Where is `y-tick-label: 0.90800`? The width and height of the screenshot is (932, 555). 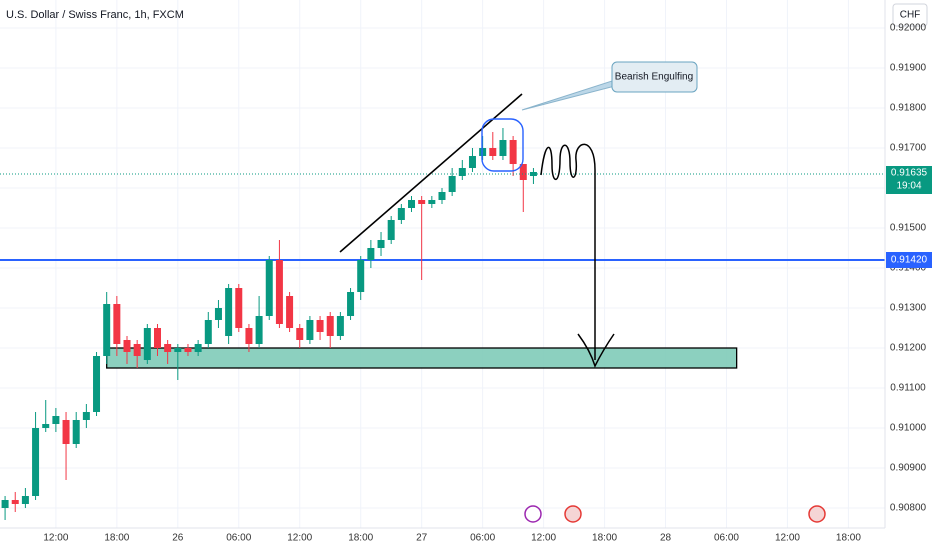
y-tick-label: 0.90800 is located at coordinates (908, 508).